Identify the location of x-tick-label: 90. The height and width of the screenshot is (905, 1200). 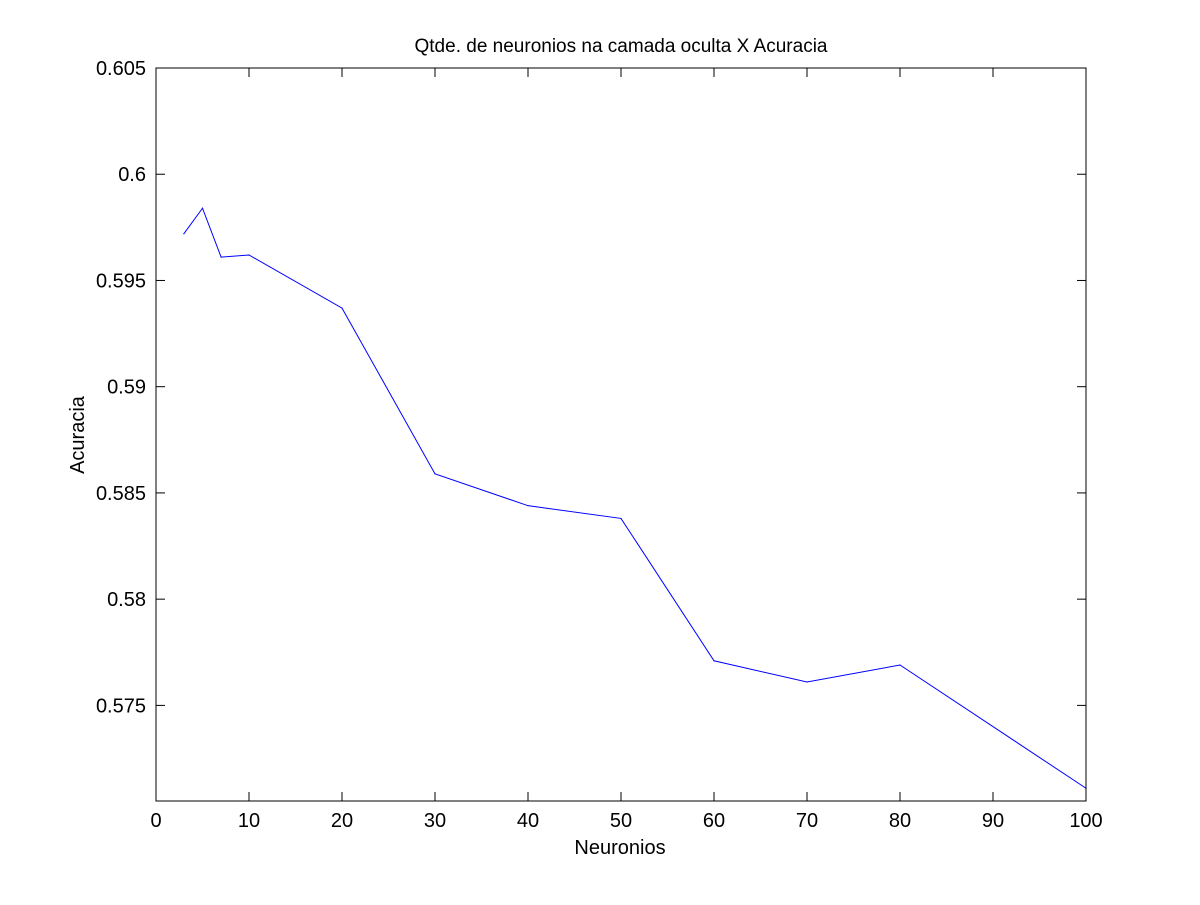
(993, 821).